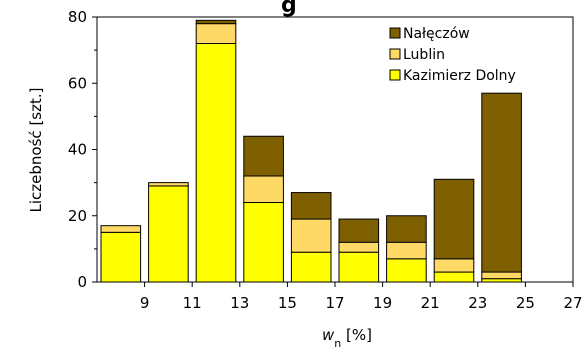 The width and height of the screenshot is (588, 347). Describe the element at coordinates (263, 242) in the screenshot. I see `bar-segment-13-kazimierz-dolny` at that location.